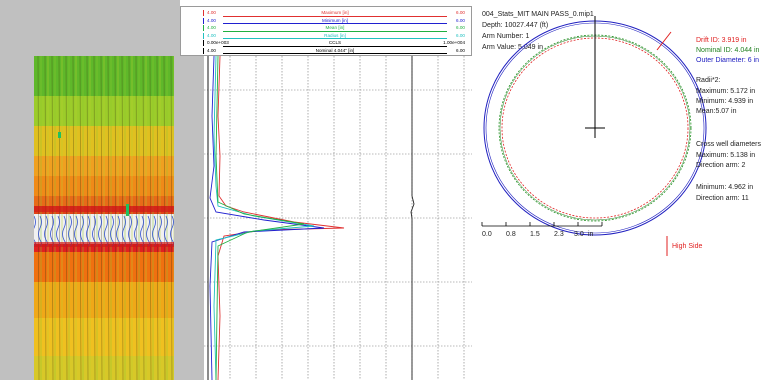 The image size is (774, 380). What do you see at coordinates (726, 155) in the screenshot?
I see `cross-maximum: Maximum: 5.138 in` at bounding box center [726, 155].